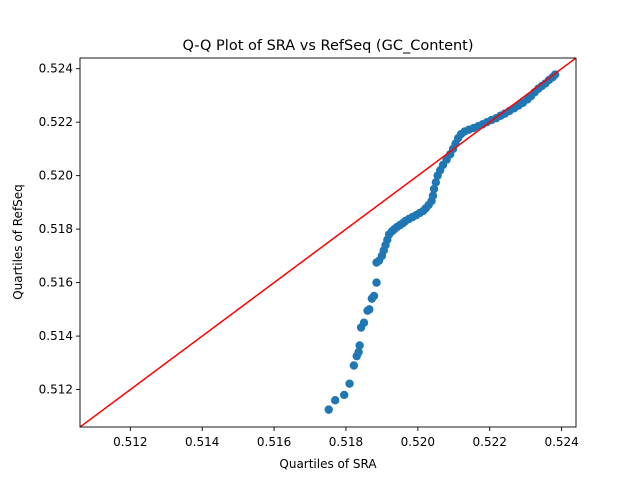 This screenshot has width=640, height=480. Describe the element at coordinates (56, 69) in the screenshot. I see `y-tick-label-6: 0.524` at that location.